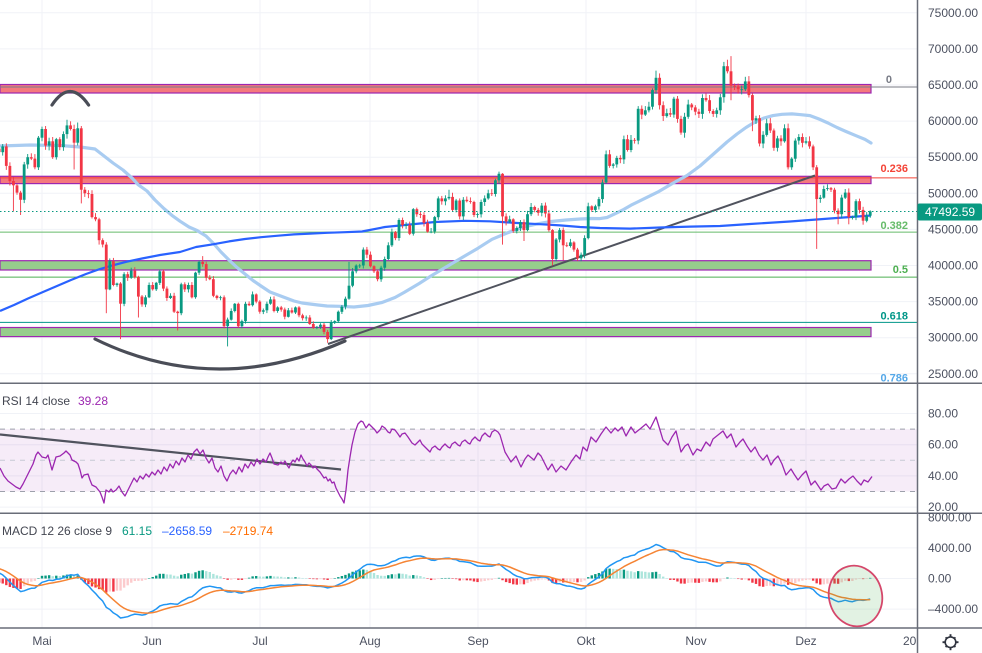 This screenshot has width=982, height=653. I want to click on svg-text: 20, so click(910, 641).